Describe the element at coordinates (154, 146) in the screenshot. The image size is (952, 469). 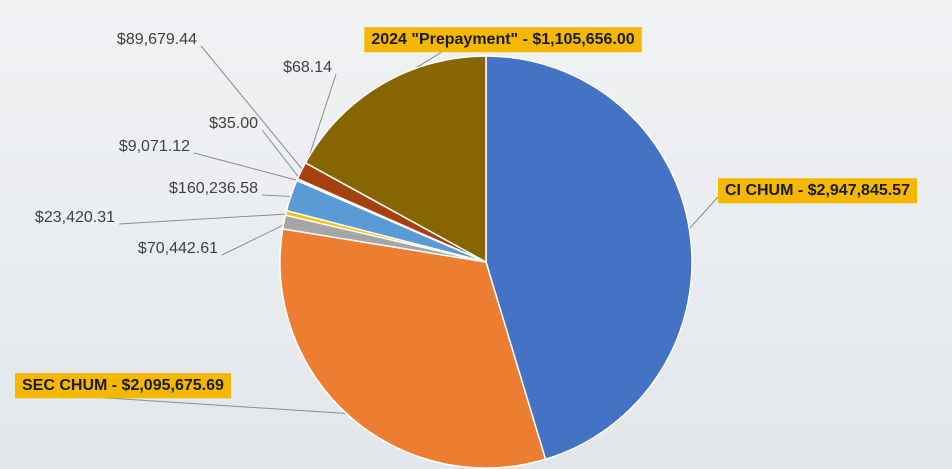
I see `value-label: $9,071.12` at that location.